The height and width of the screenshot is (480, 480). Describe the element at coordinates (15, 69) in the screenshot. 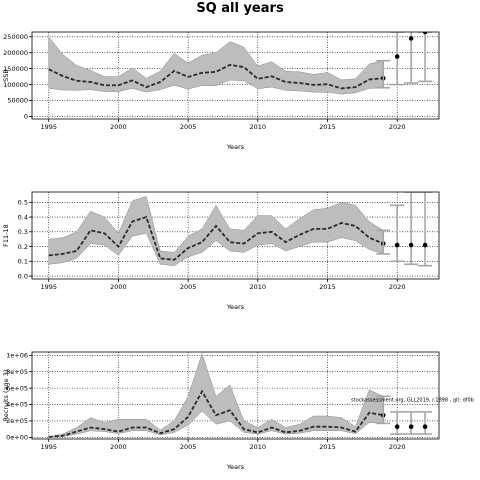

I see `ssb-ytick-label-3: 150000` at that location.